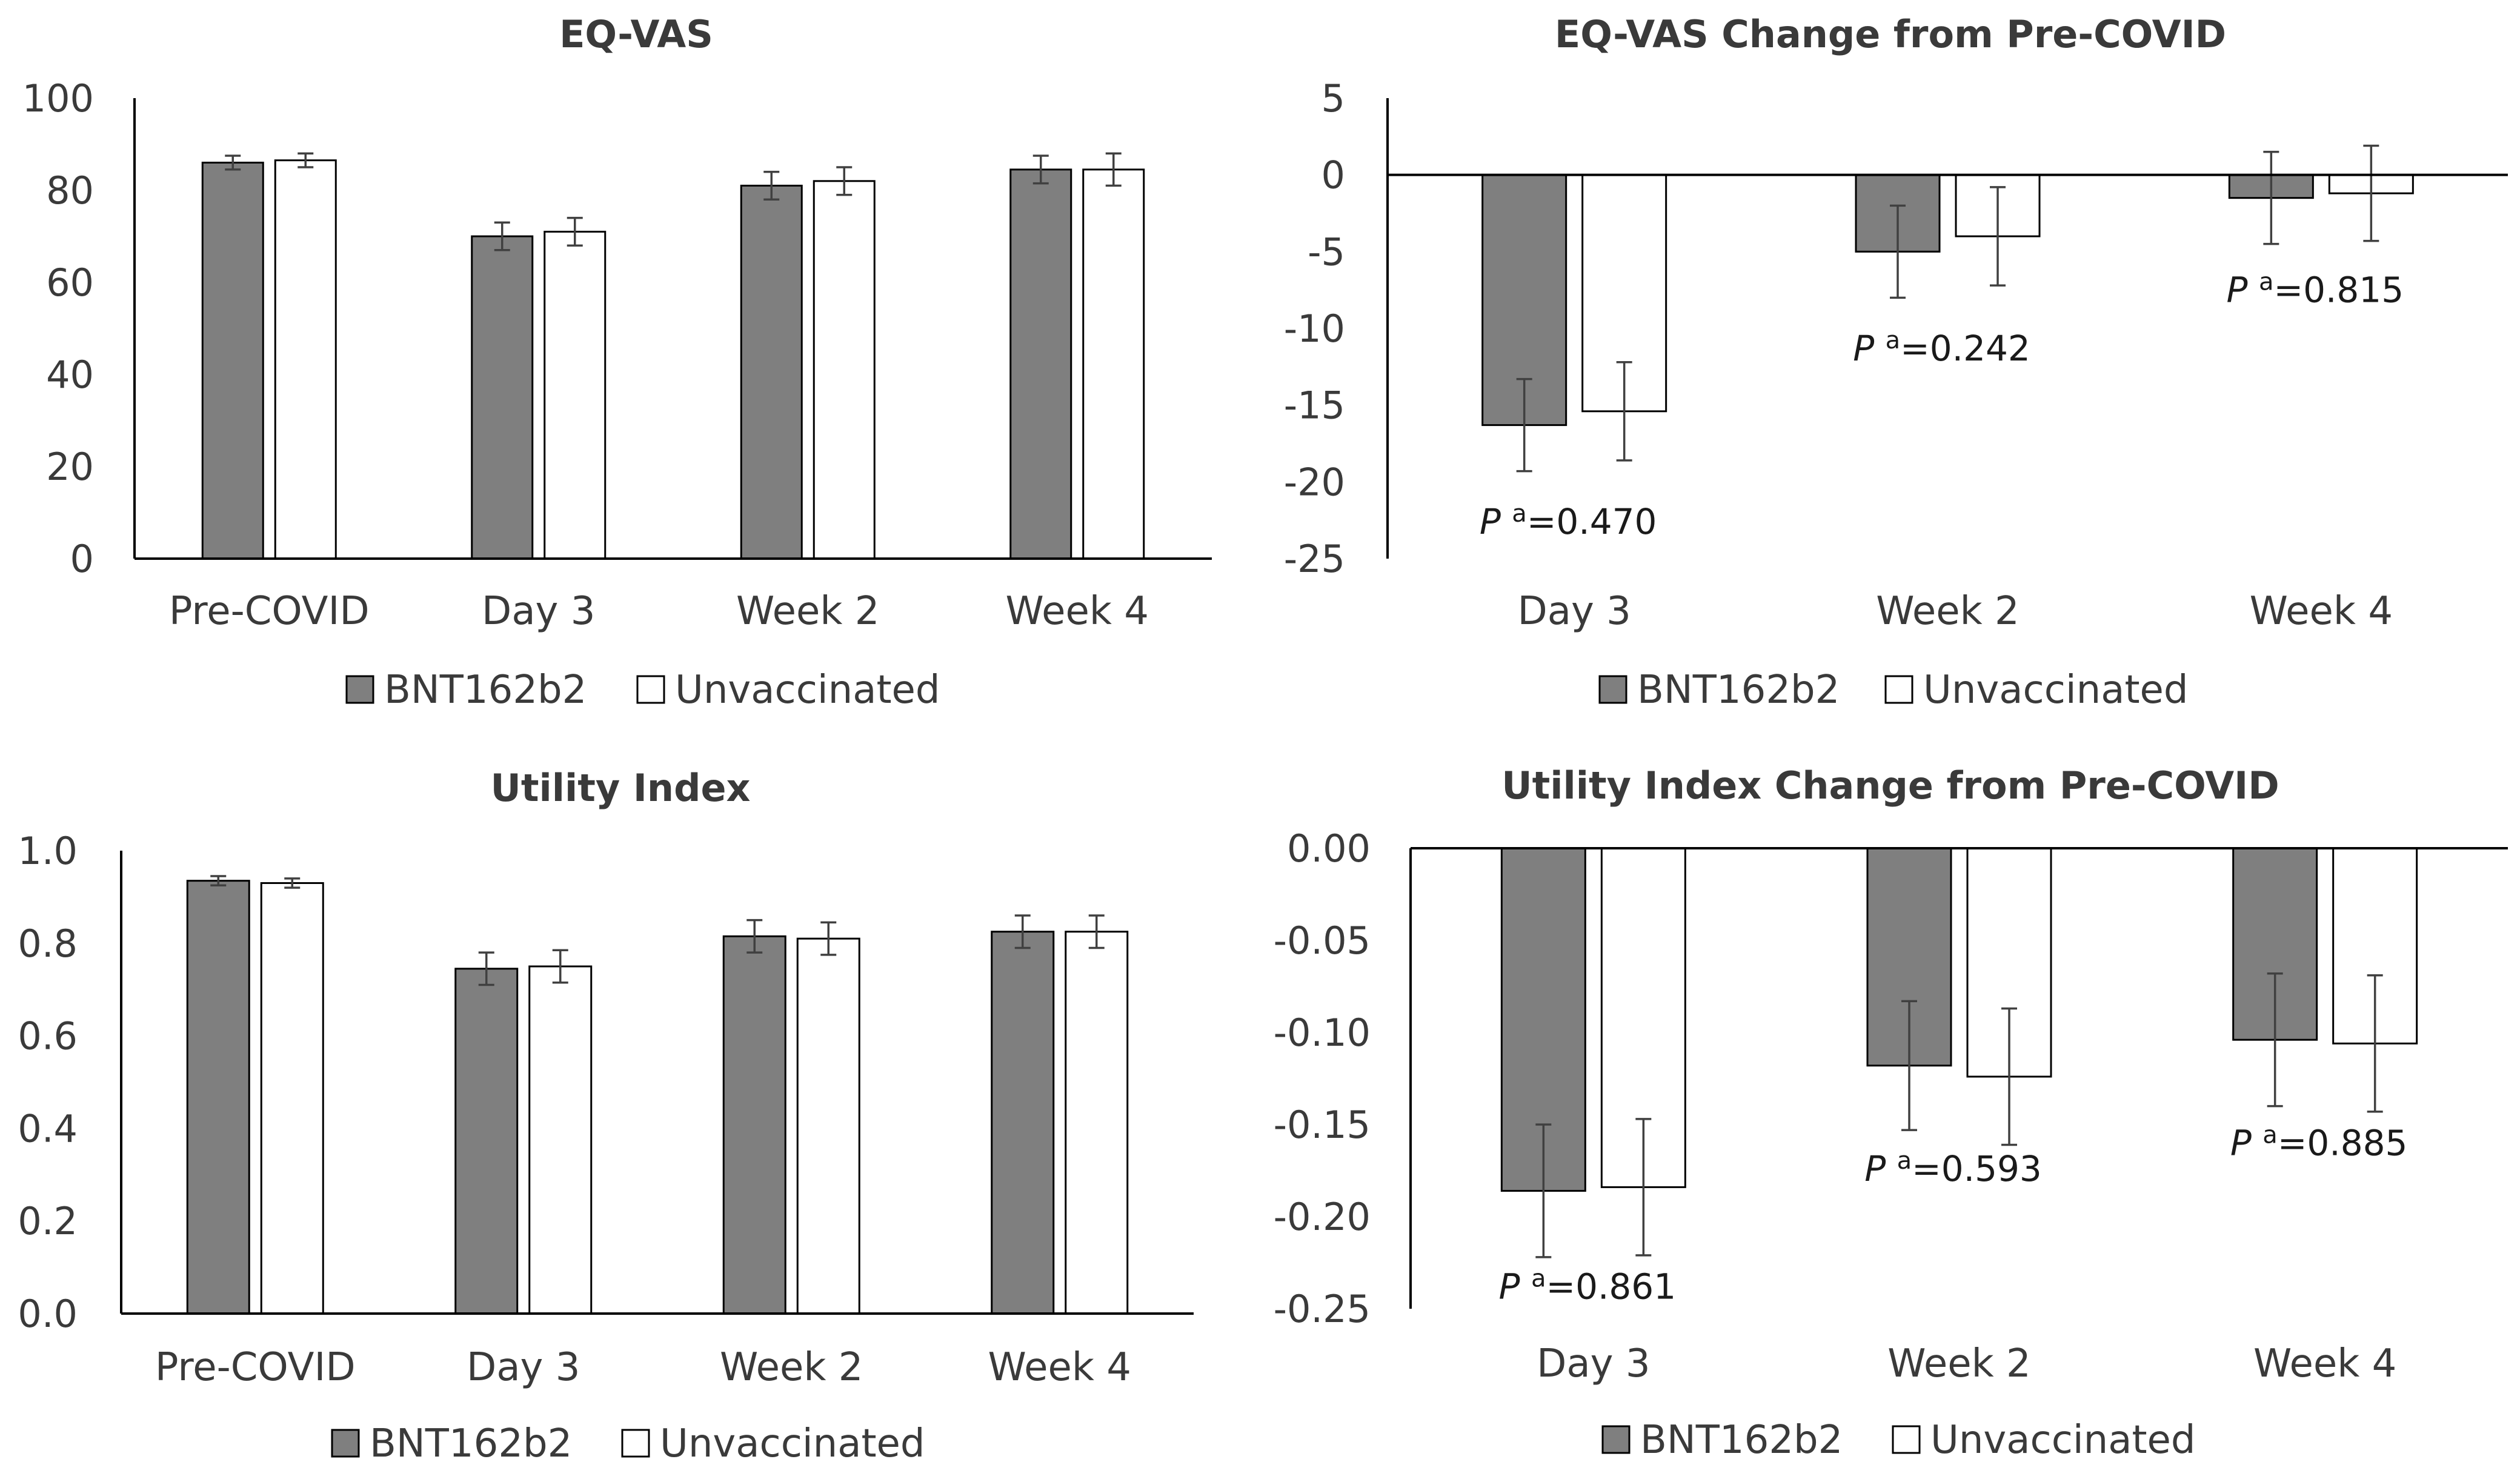 Image resolution: width=2520 pixels, height=1482 pixels. Describe the element at coordinates (48, 1221) in the screenshot. I see `y-tick-label: 0.2` at that location.